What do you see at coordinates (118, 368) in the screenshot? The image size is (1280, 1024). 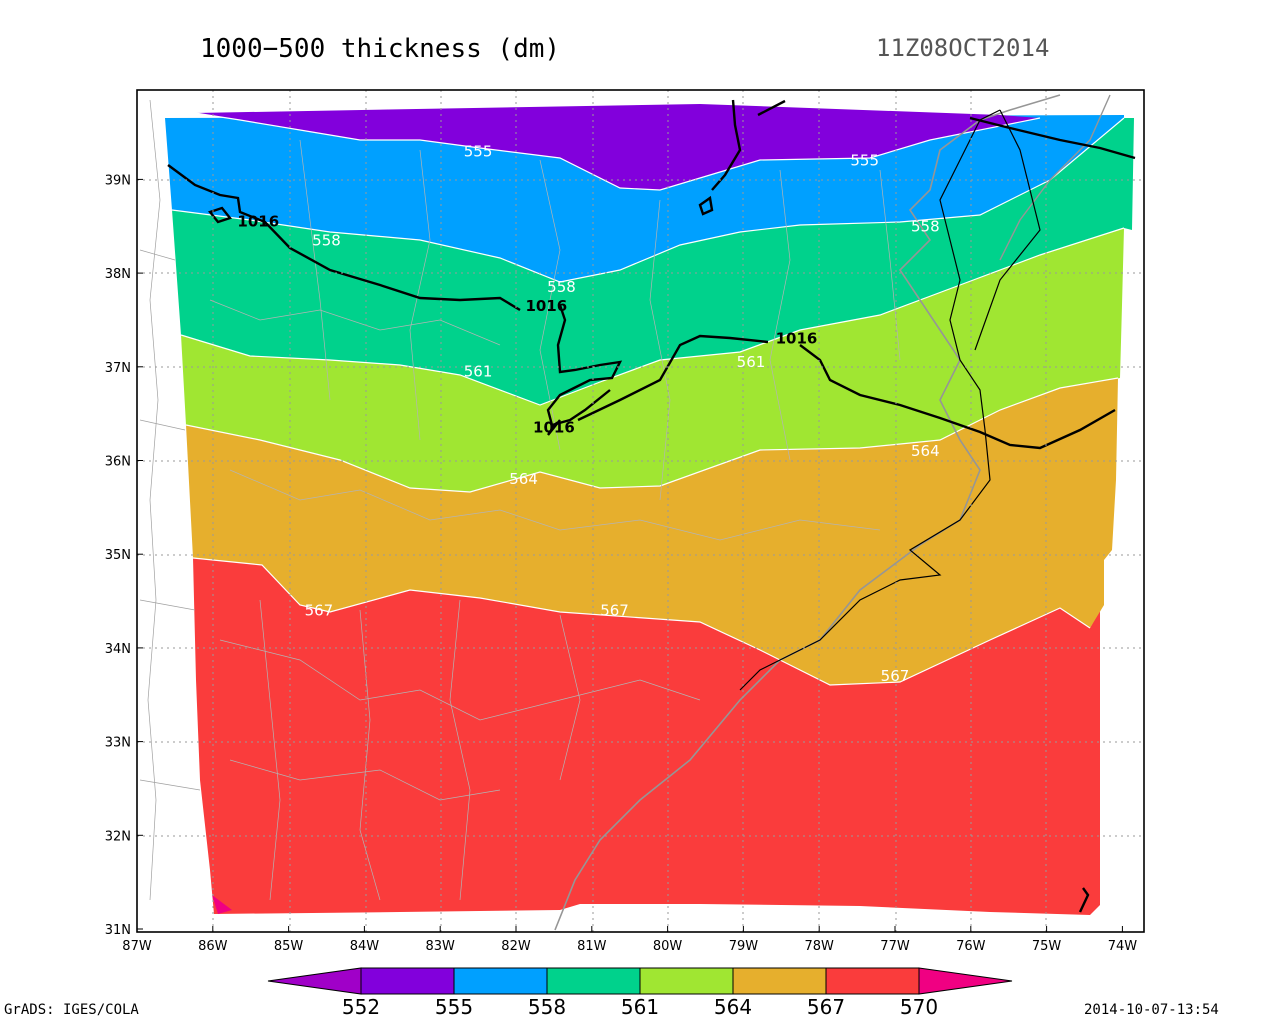 I see `lat-tick-label: 37N` at bounding box center [118, 368].